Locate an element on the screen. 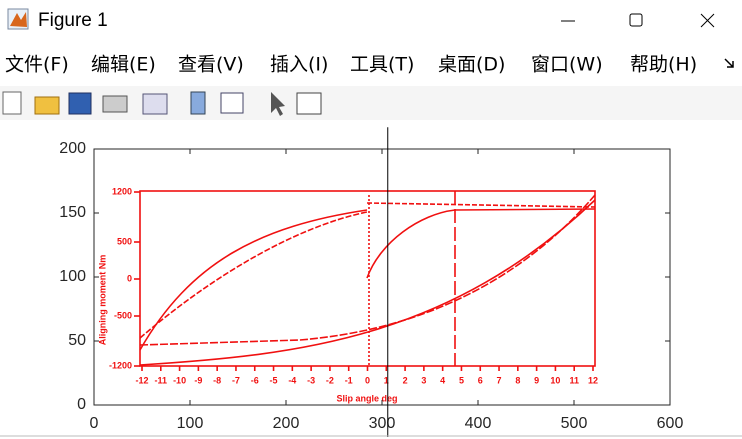 The width and height of the screenshot is (742, 439). image-x-tick-label: -12 is located at coordinates (141, 380).